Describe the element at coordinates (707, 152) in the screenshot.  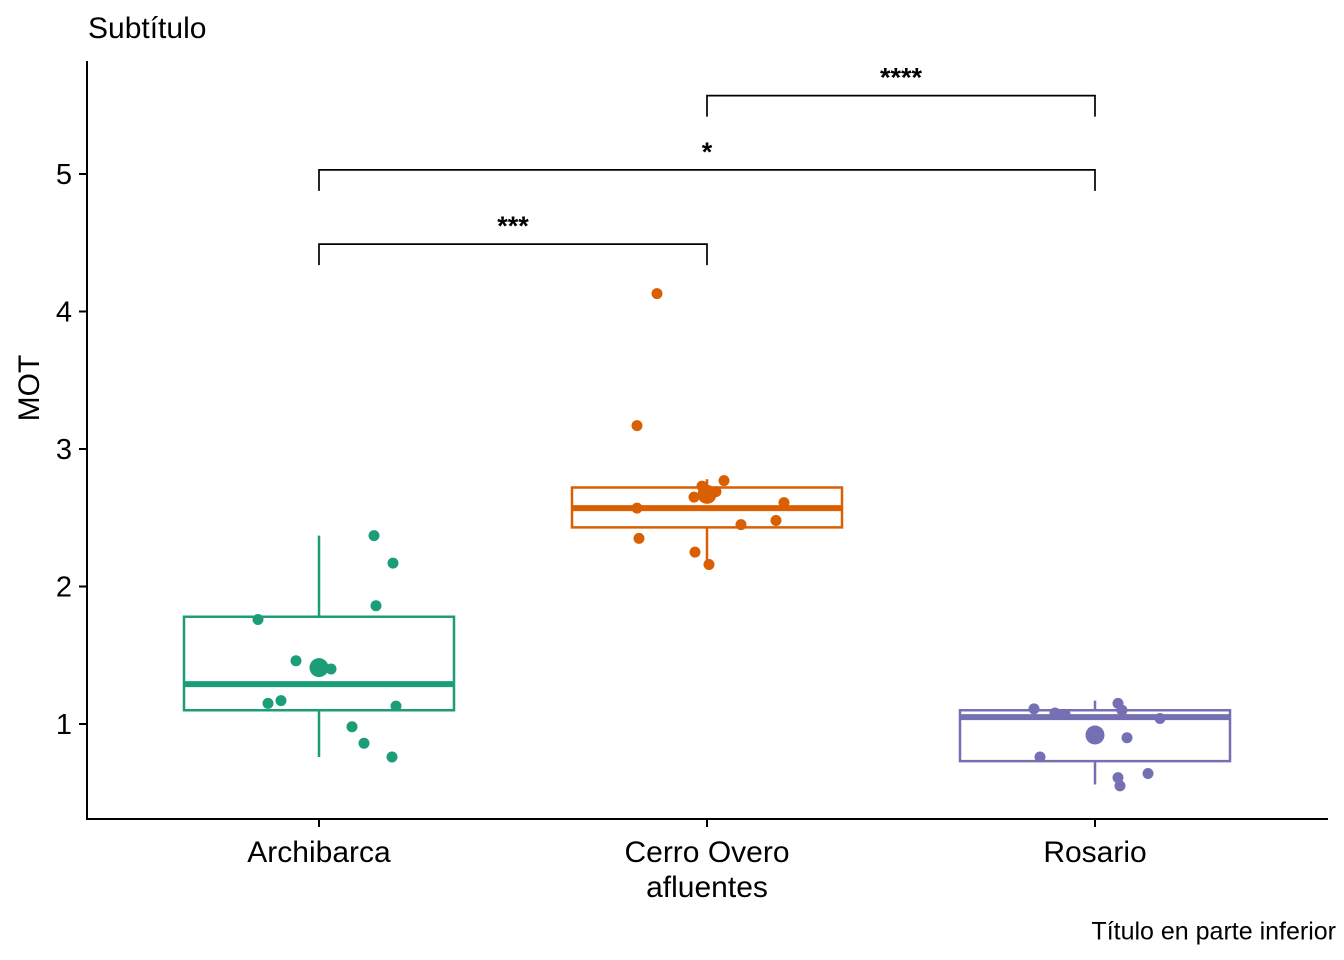
I see `significance-label: *` at that location.